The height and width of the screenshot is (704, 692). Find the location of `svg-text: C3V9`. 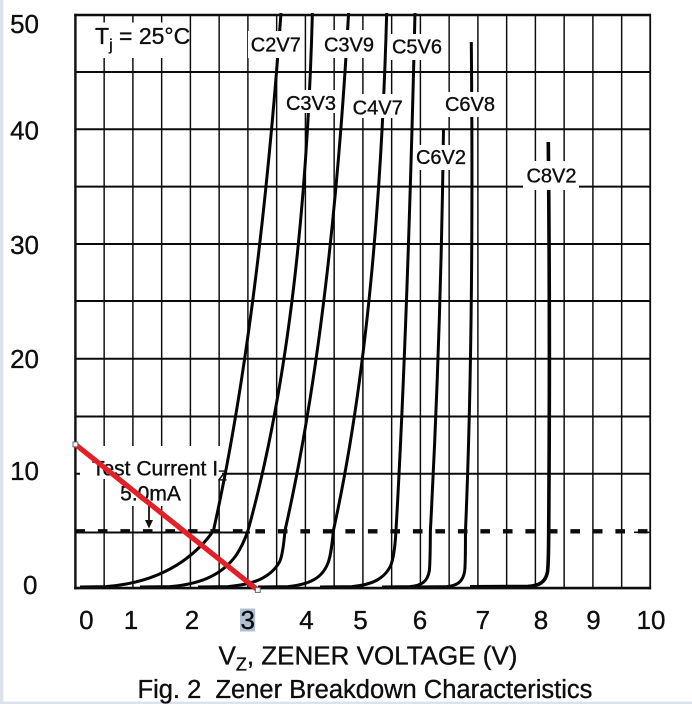

svg-text: C3V9 is located at coordinates (349, 46).